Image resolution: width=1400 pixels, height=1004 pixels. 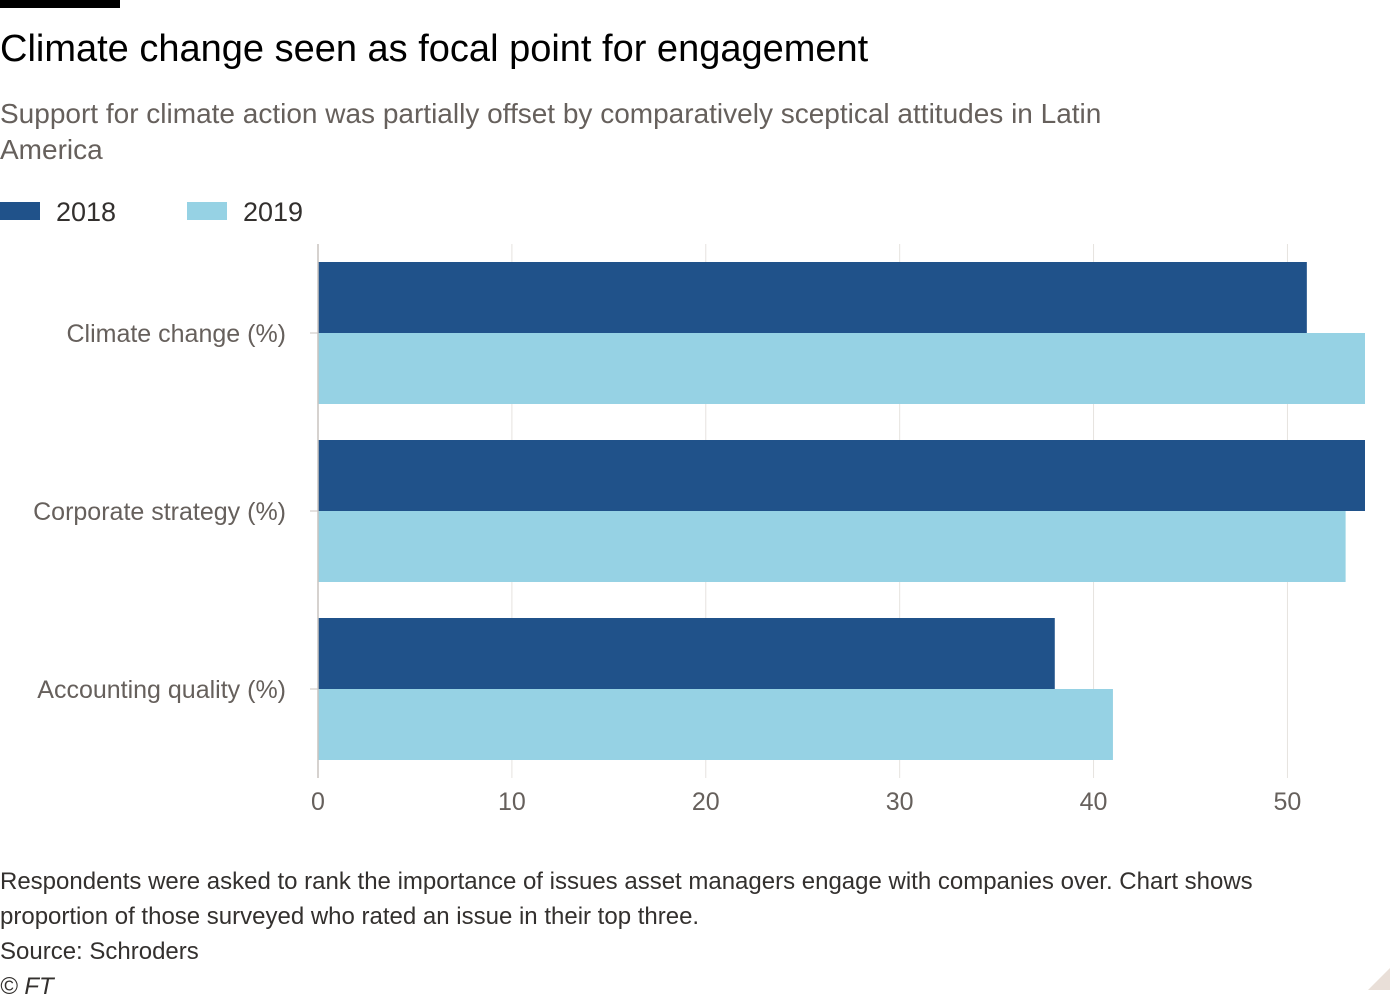 I want to click on corner-fold-icon, so click(x=1379, y=979).